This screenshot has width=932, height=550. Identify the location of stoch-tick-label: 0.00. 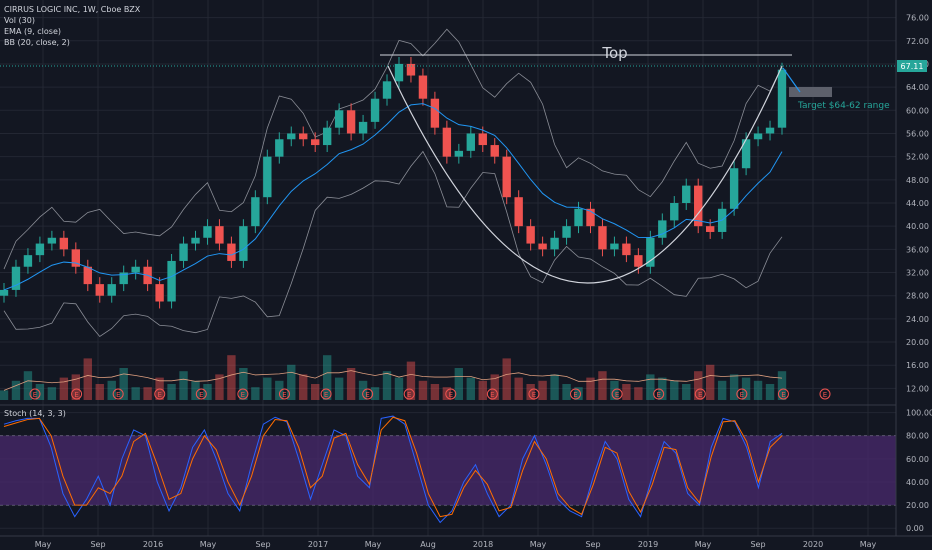
(915, 528).